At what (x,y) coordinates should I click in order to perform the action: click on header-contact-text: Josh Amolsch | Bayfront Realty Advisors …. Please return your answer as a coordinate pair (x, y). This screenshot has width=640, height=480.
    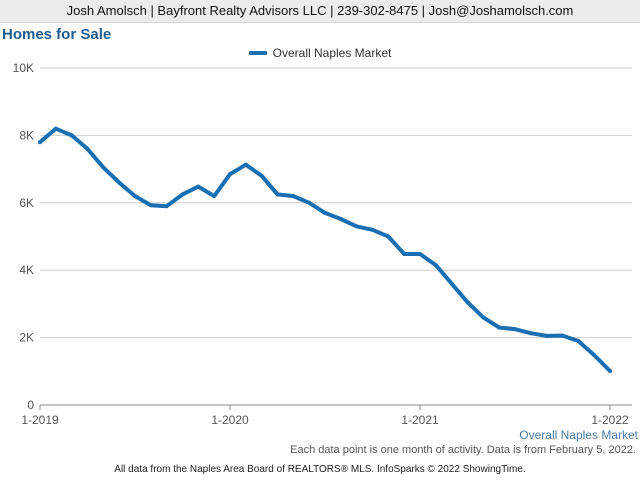
    Looking at the image, I should click on (320, 10).